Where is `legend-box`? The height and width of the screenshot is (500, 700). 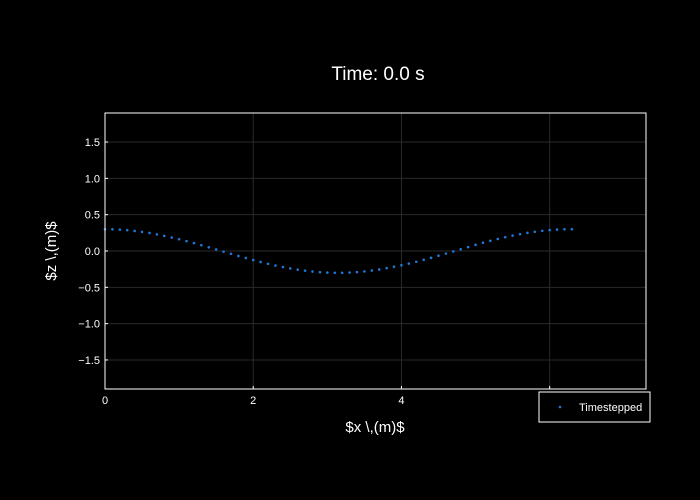 legend-box is located at coordinates (594, 407).